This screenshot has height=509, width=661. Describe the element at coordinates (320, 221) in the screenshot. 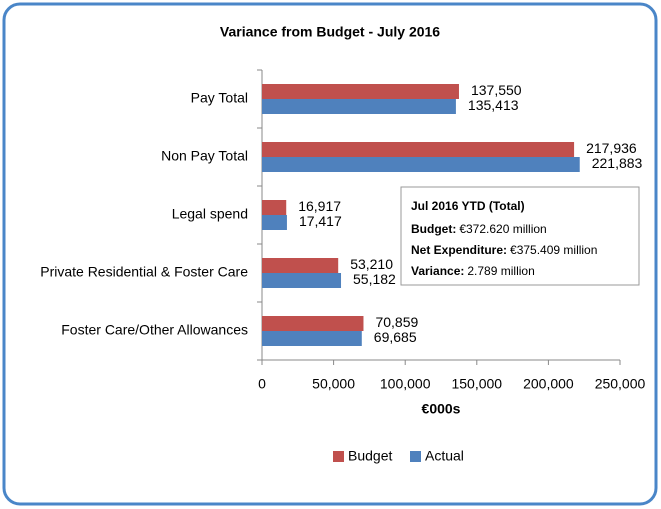

I see `data-label: 17,417` at that location.